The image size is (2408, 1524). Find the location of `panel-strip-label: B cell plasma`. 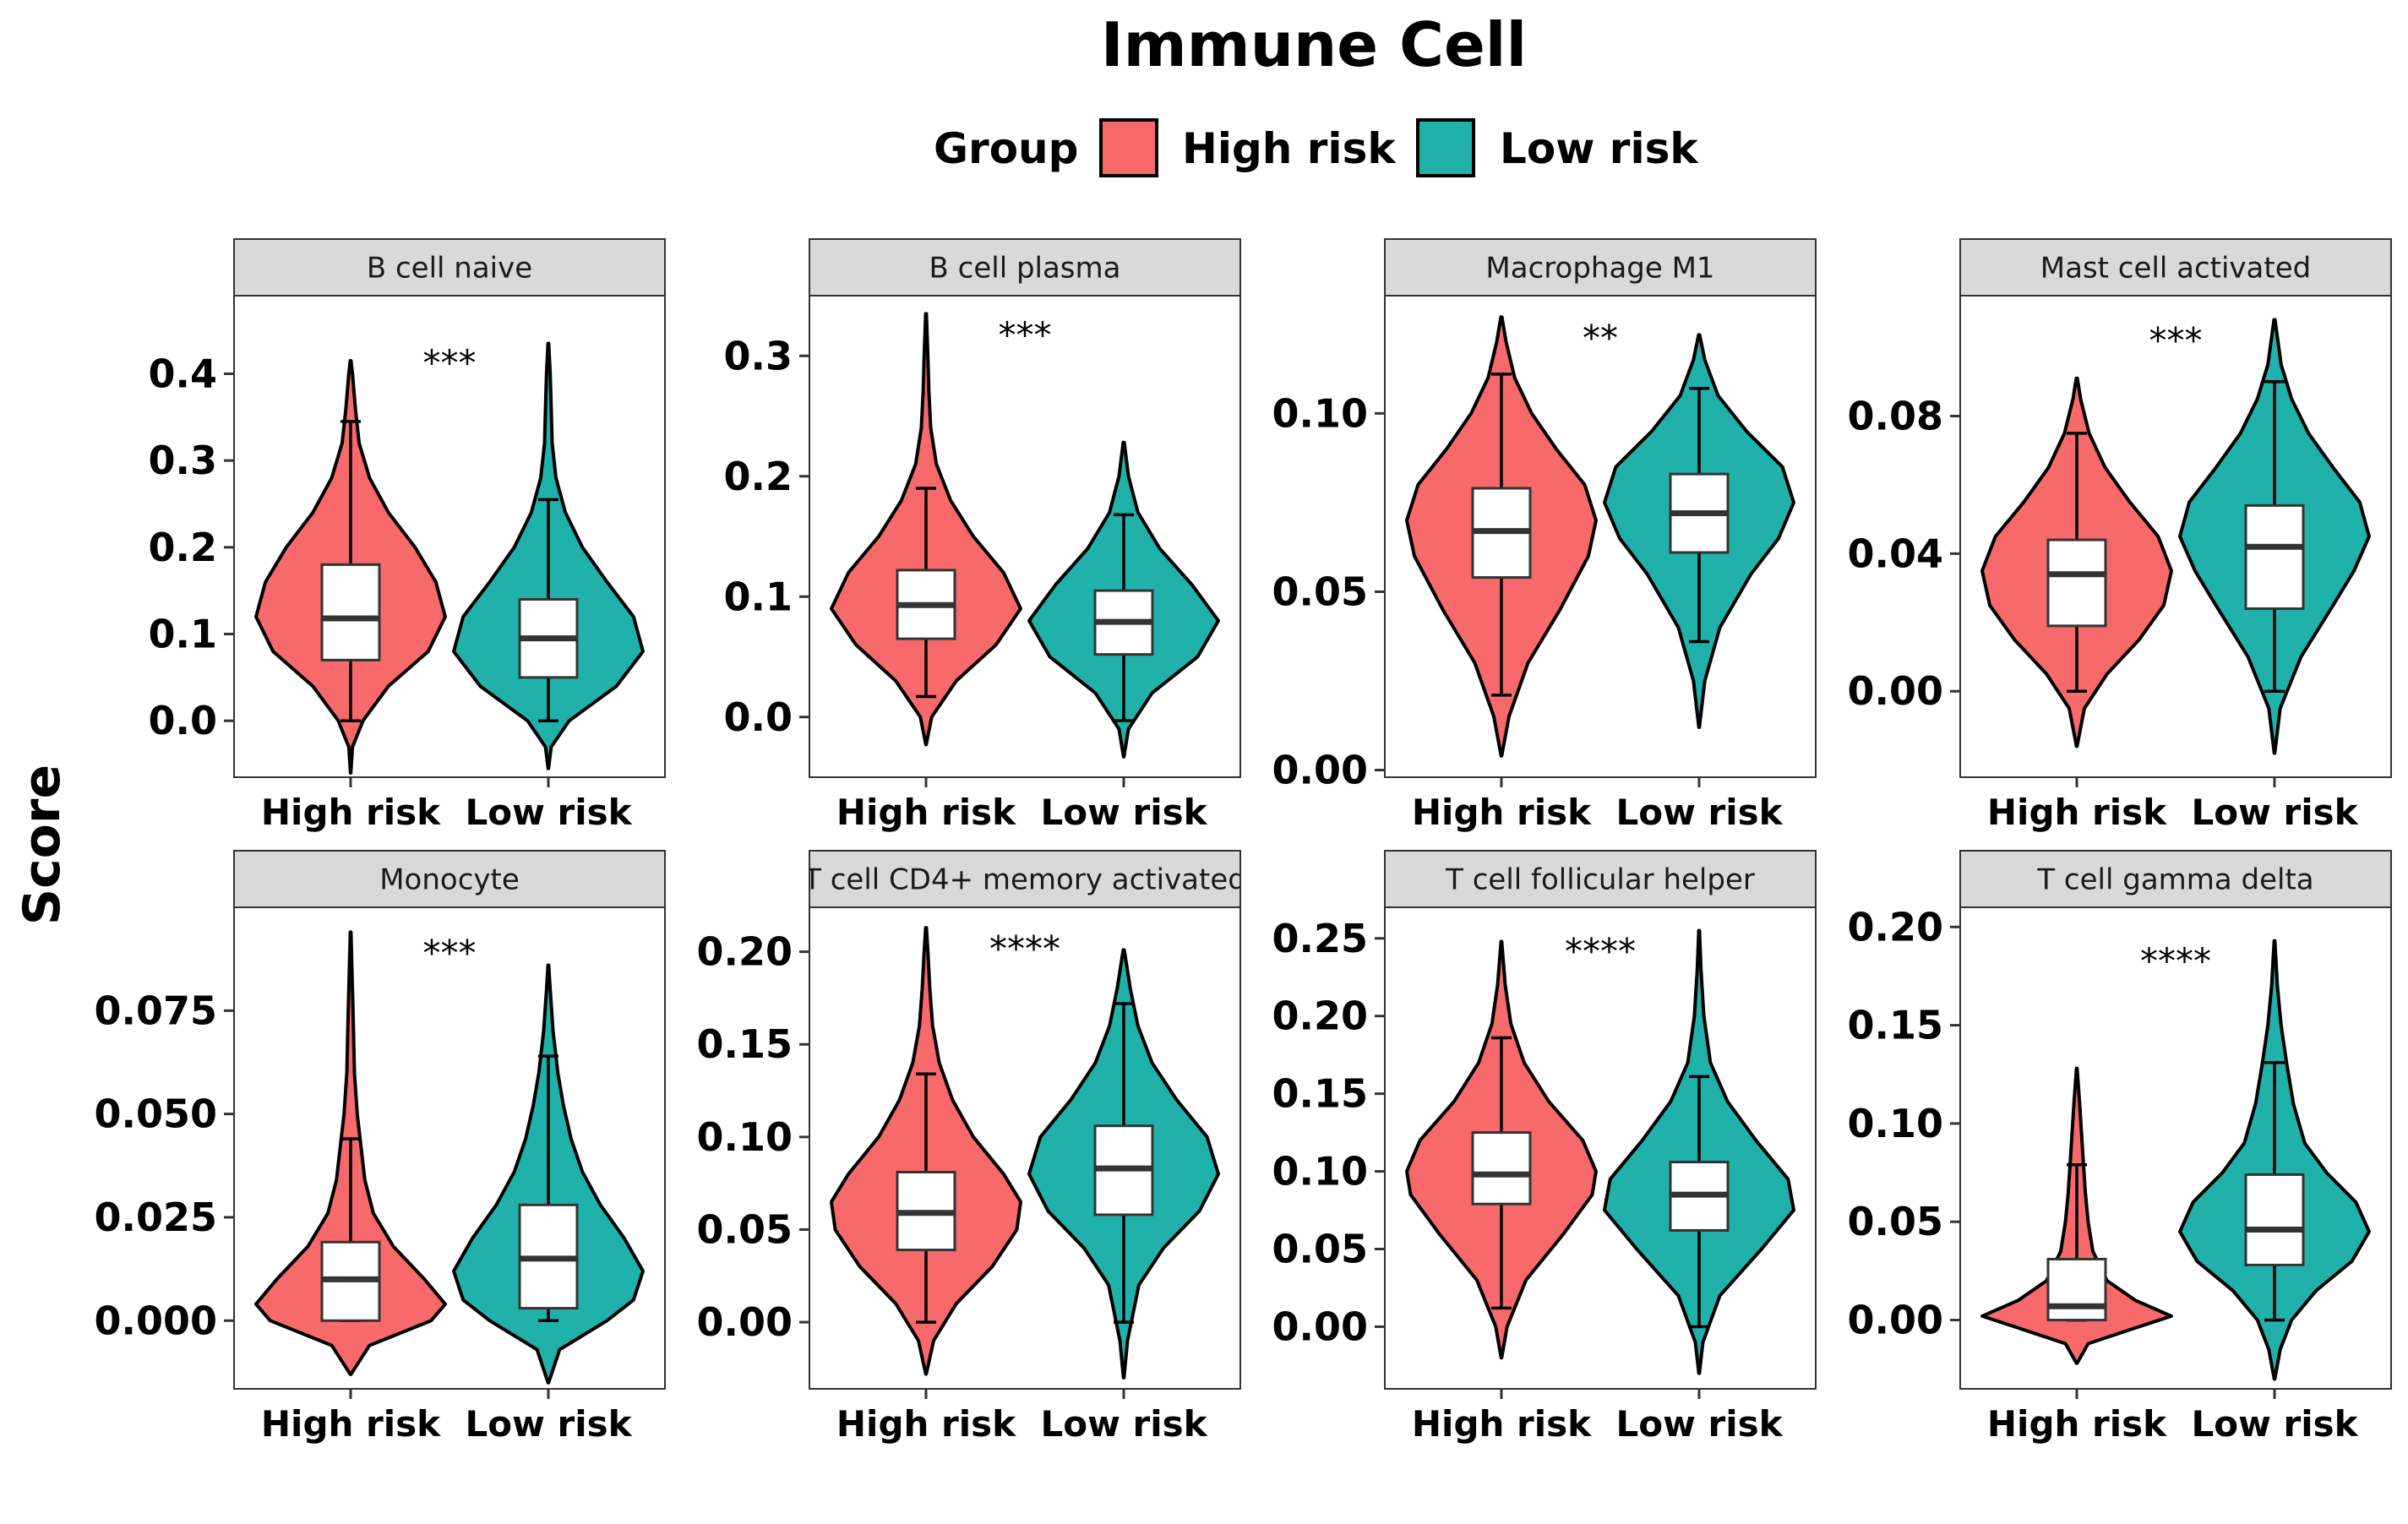

panel-strip-label: B cell plasma is located at coordinates (1025, 269).